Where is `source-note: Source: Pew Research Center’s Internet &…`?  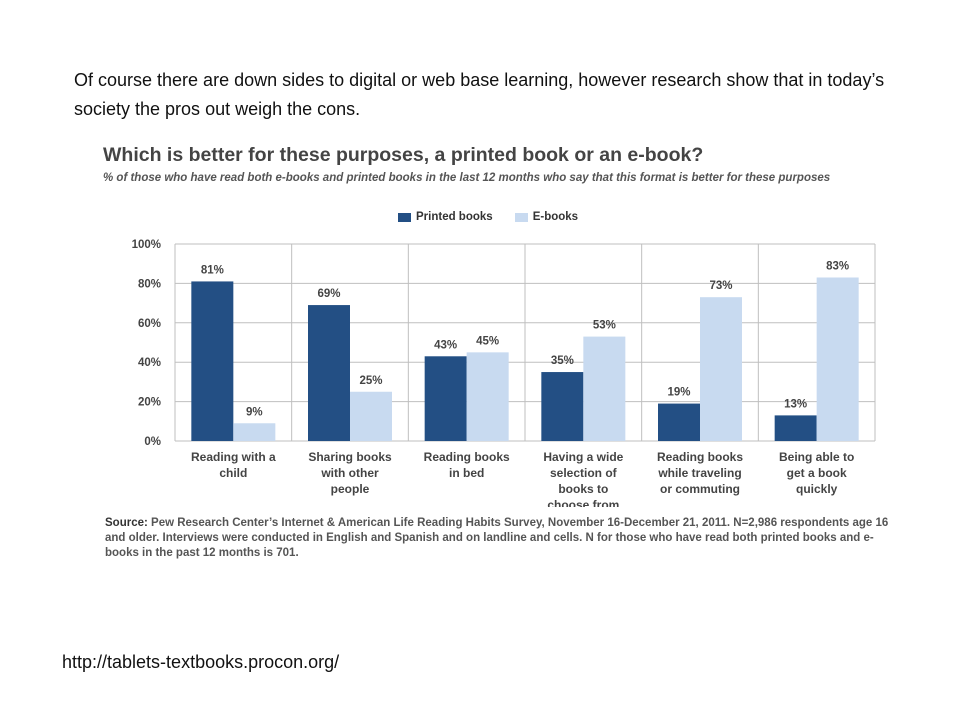 source-note: Source: Pew Research Center’s Internet &… is located at coordinates (497, 538).